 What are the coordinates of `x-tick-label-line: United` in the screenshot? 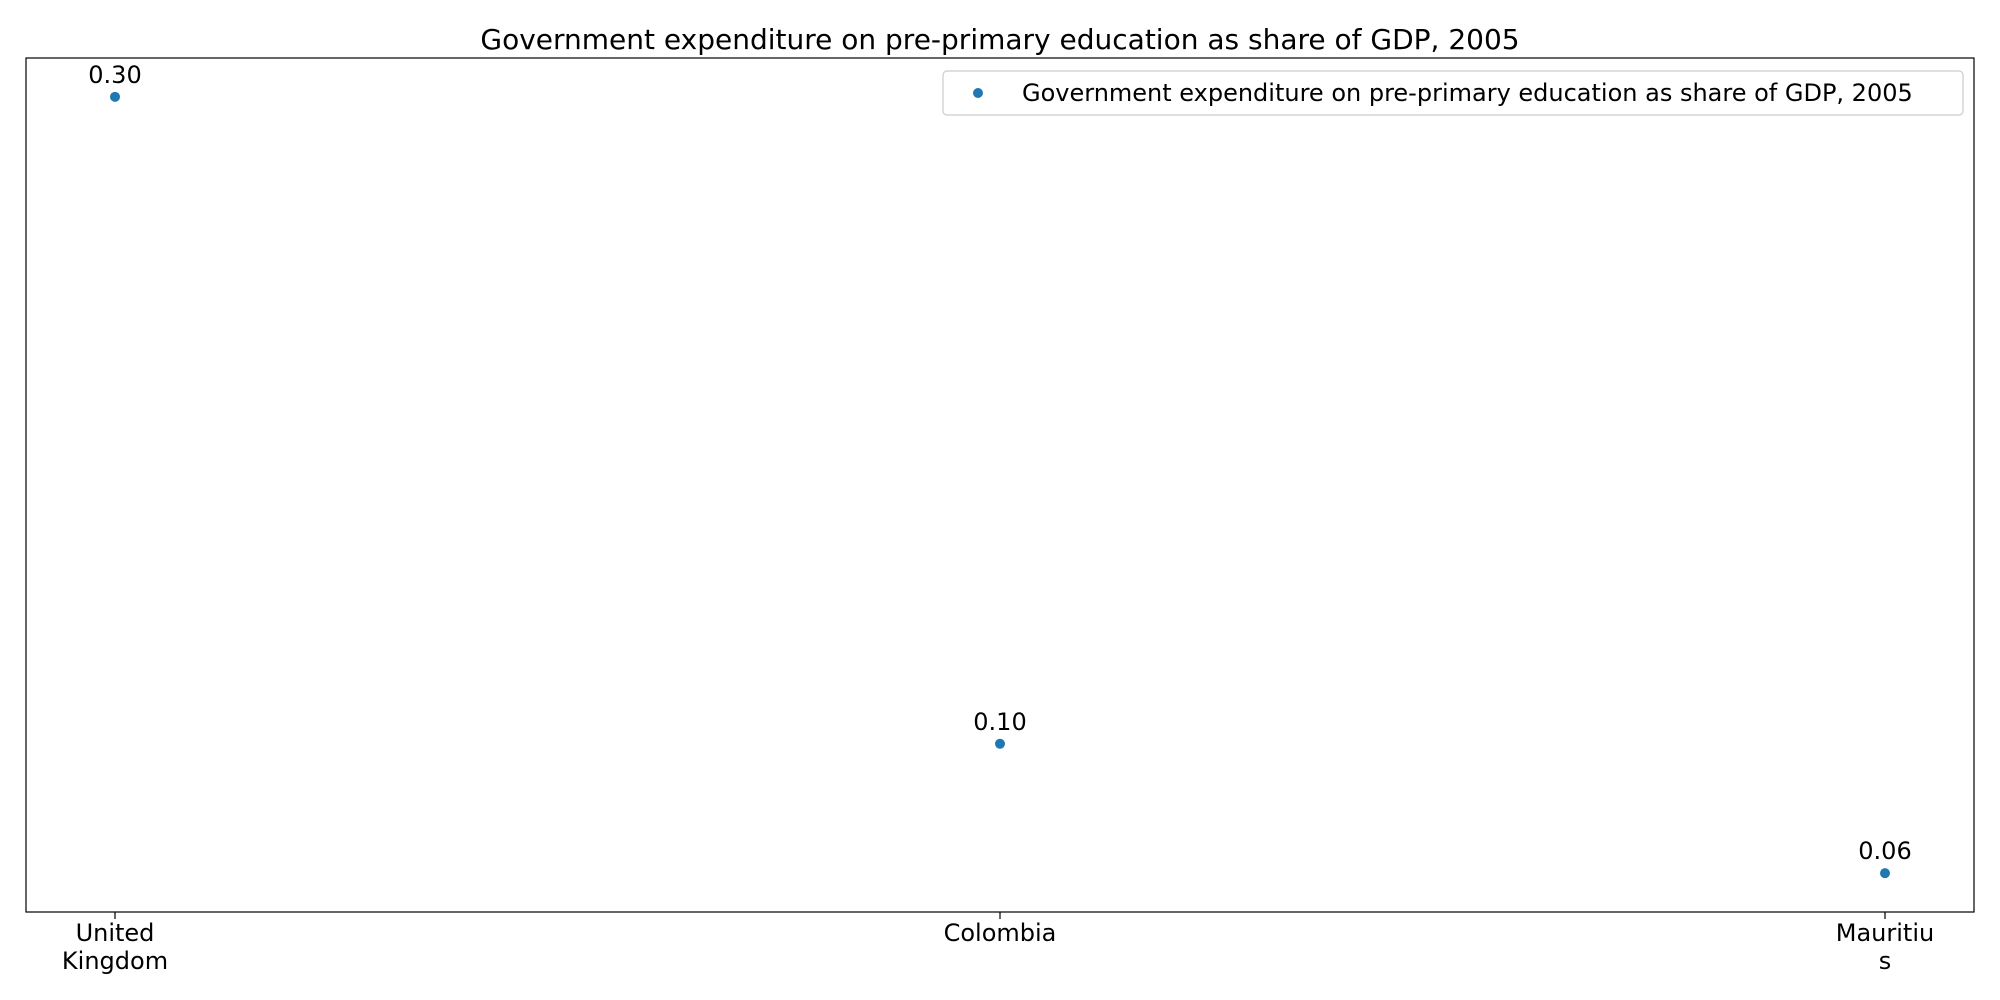 It's located at (115, 933).